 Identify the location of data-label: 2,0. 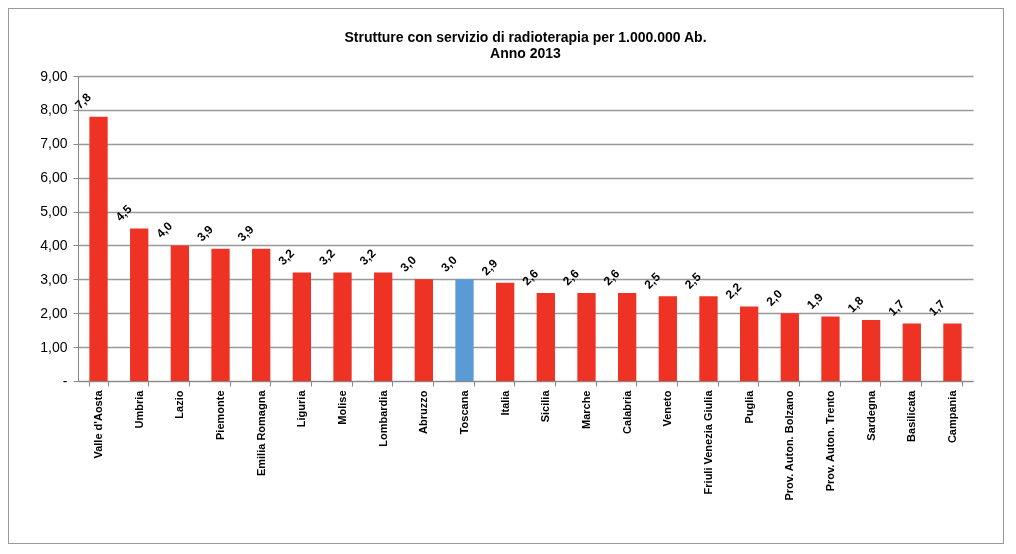
(774, 297).